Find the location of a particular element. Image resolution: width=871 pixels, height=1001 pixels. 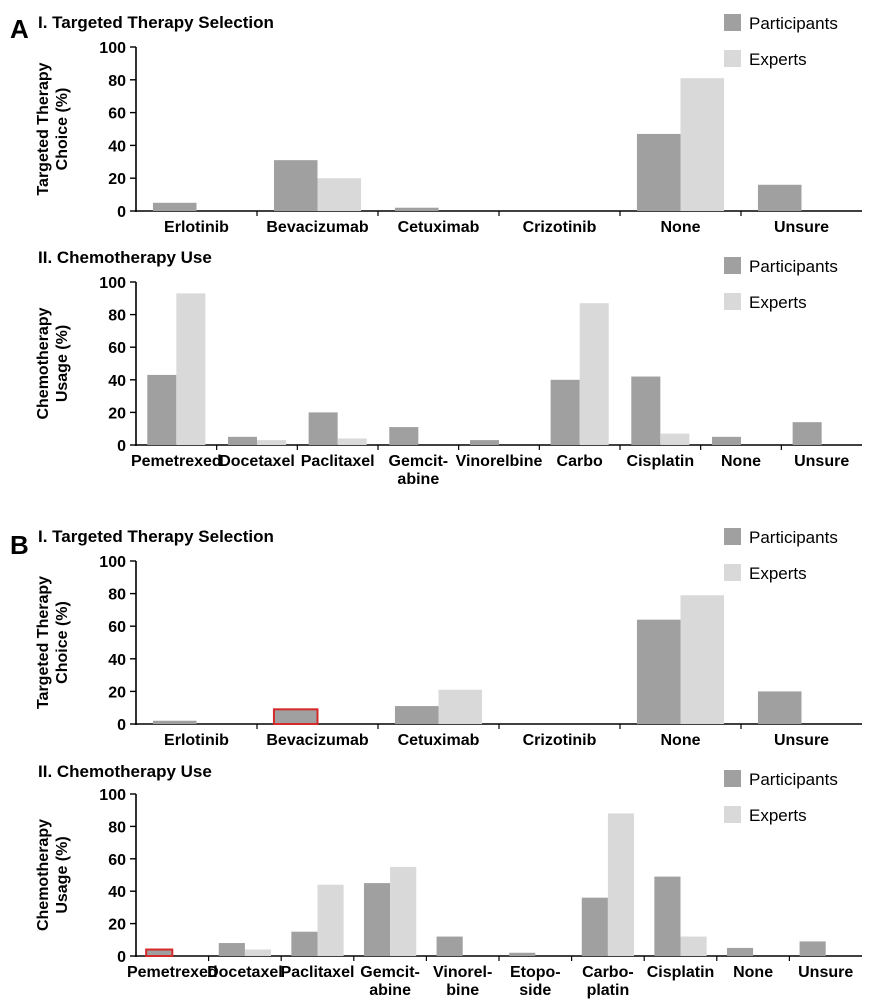

y-tick-label: 0 is located at coordinates (121, 446).